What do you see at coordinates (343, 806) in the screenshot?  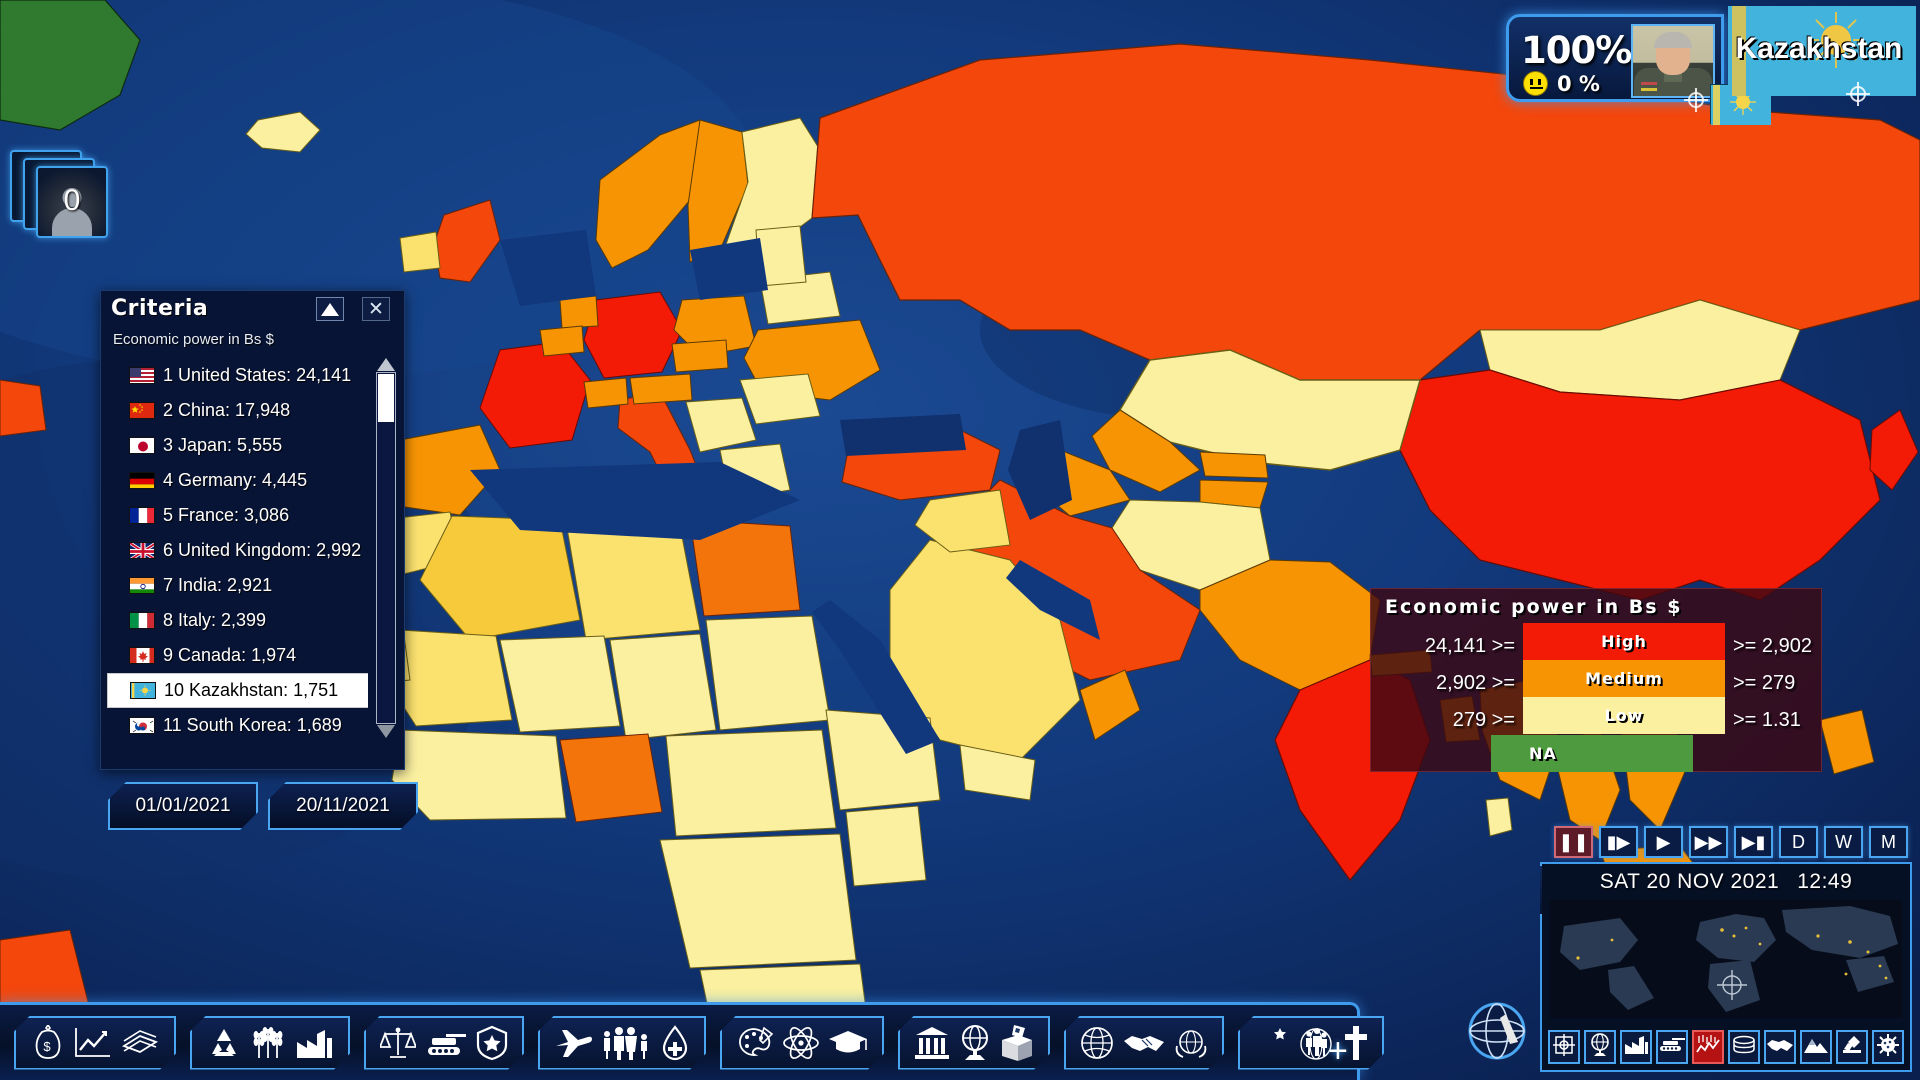 I see `date-end-button: 20/11/2021` at bounding box center [343, 806].